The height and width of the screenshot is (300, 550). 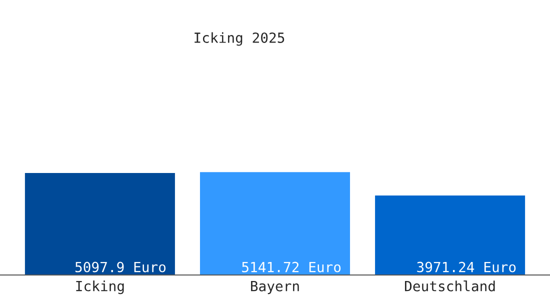 What do you see at coordinates (291, 267) in the screenshot?
I see `data-label: 5141.72 Euro` at bounding box center [291, 267].